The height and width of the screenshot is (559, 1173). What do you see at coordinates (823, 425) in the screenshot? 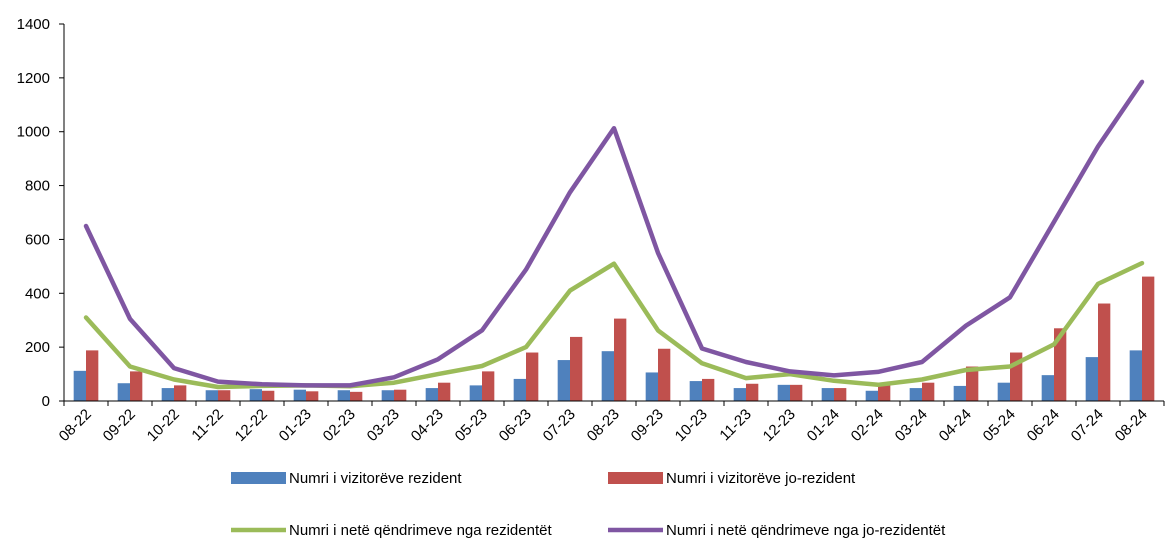
I see `x-tick-label: 01-24` at bounding box center [823, 425].